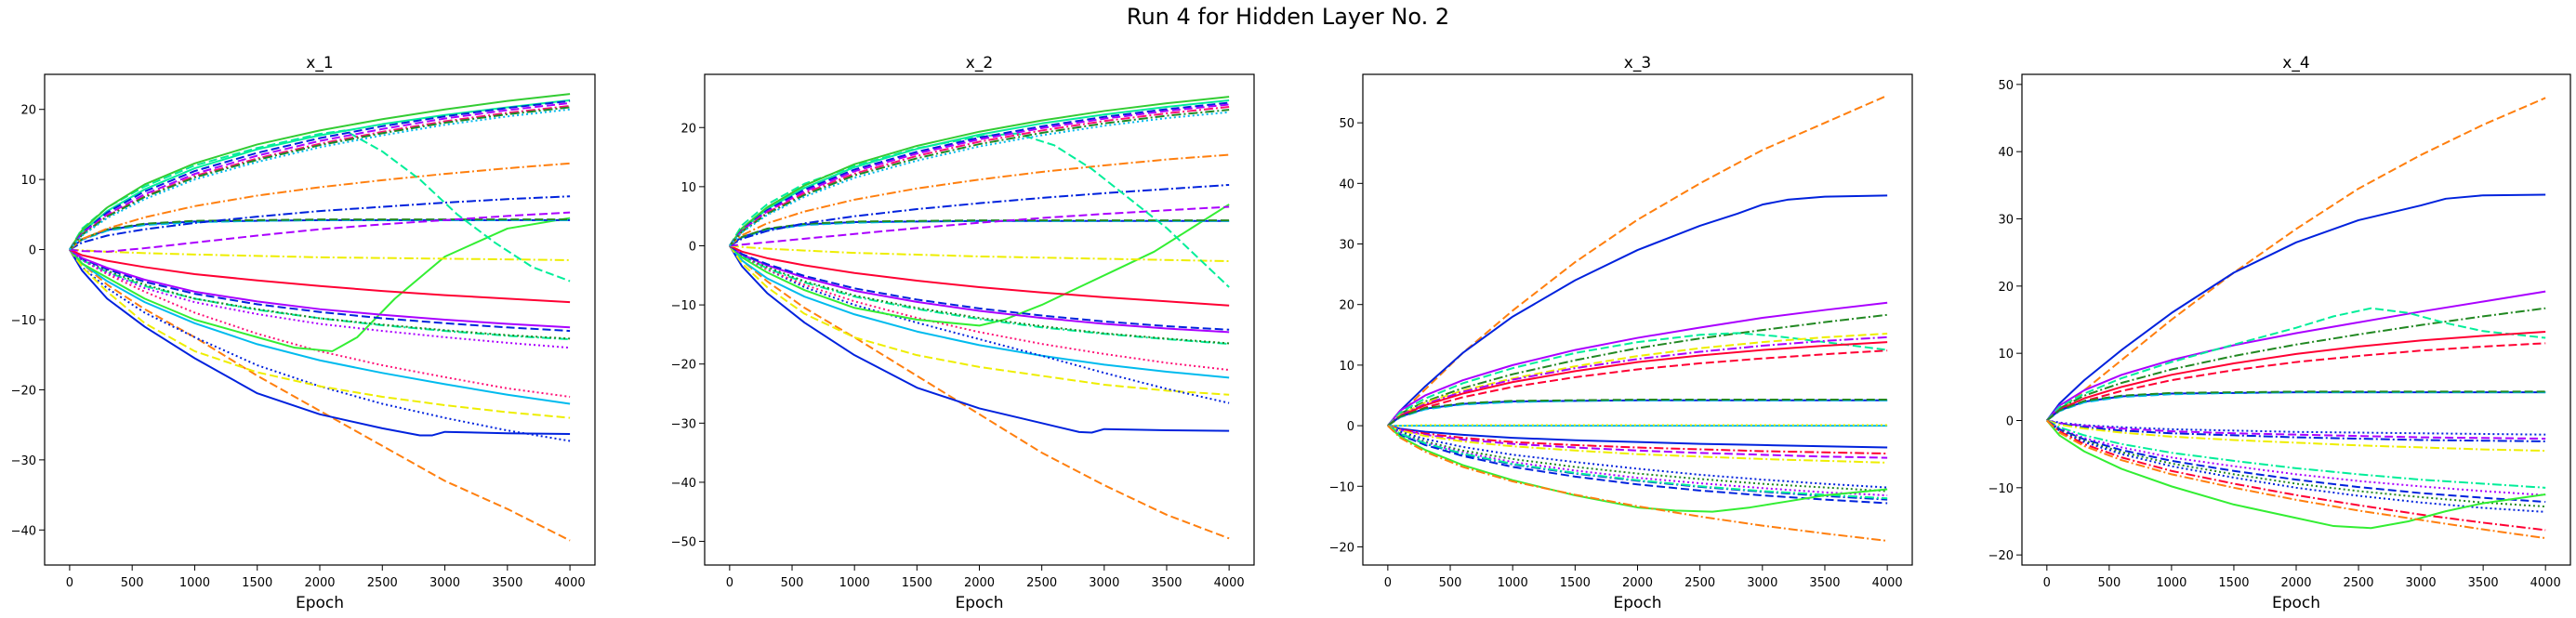 This screenshot has height=618, width=2576. Describe the element at coordinates (2295, 63) in the screenshot. I see `subplot-title: x_4` at that location.